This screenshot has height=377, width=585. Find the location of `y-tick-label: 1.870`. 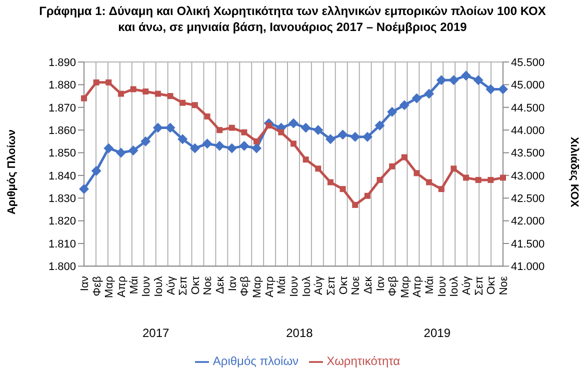

y-tick-label: 1.870 is located at coordinates (62, 108).